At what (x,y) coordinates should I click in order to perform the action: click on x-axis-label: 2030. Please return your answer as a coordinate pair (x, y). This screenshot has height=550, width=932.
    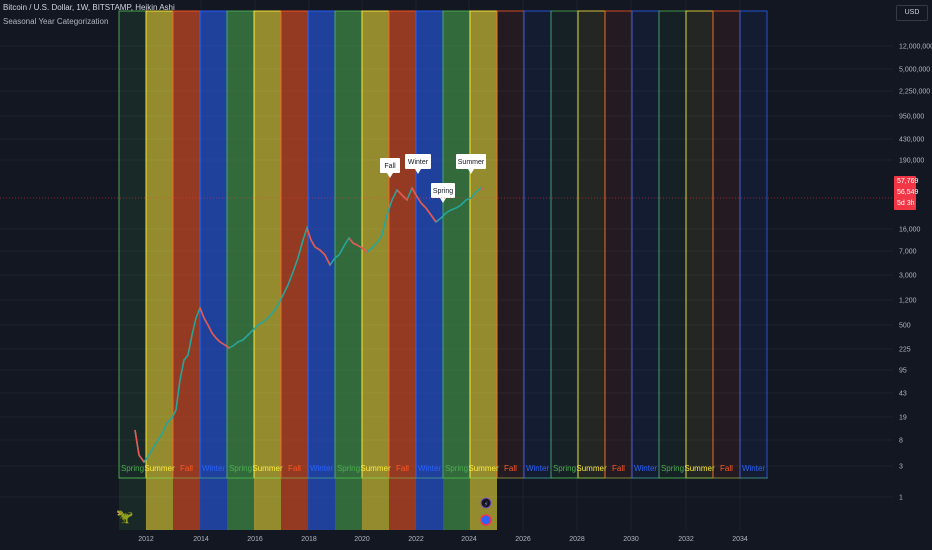
    Looking at the image, I should click on (631, 539).